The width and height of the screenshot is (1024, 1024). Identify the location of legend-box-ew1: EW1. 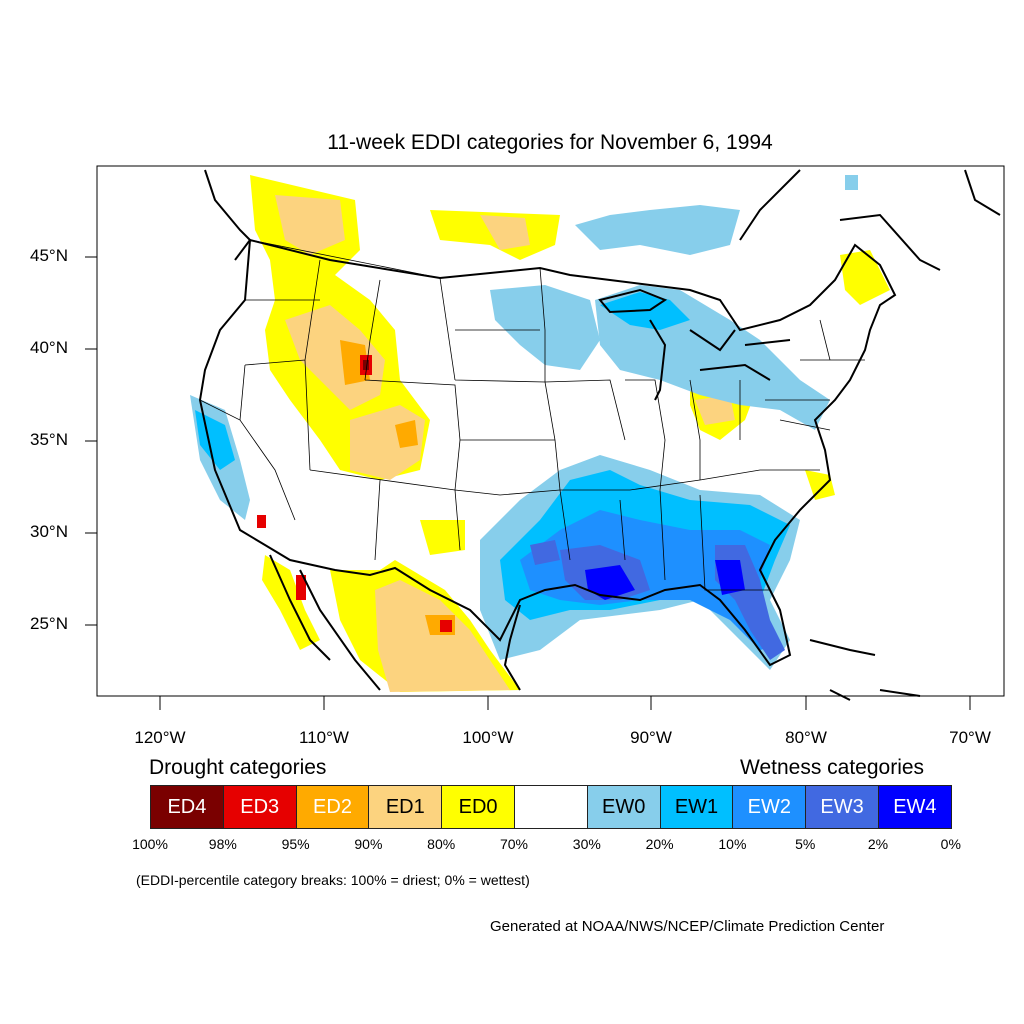
(696, 807).